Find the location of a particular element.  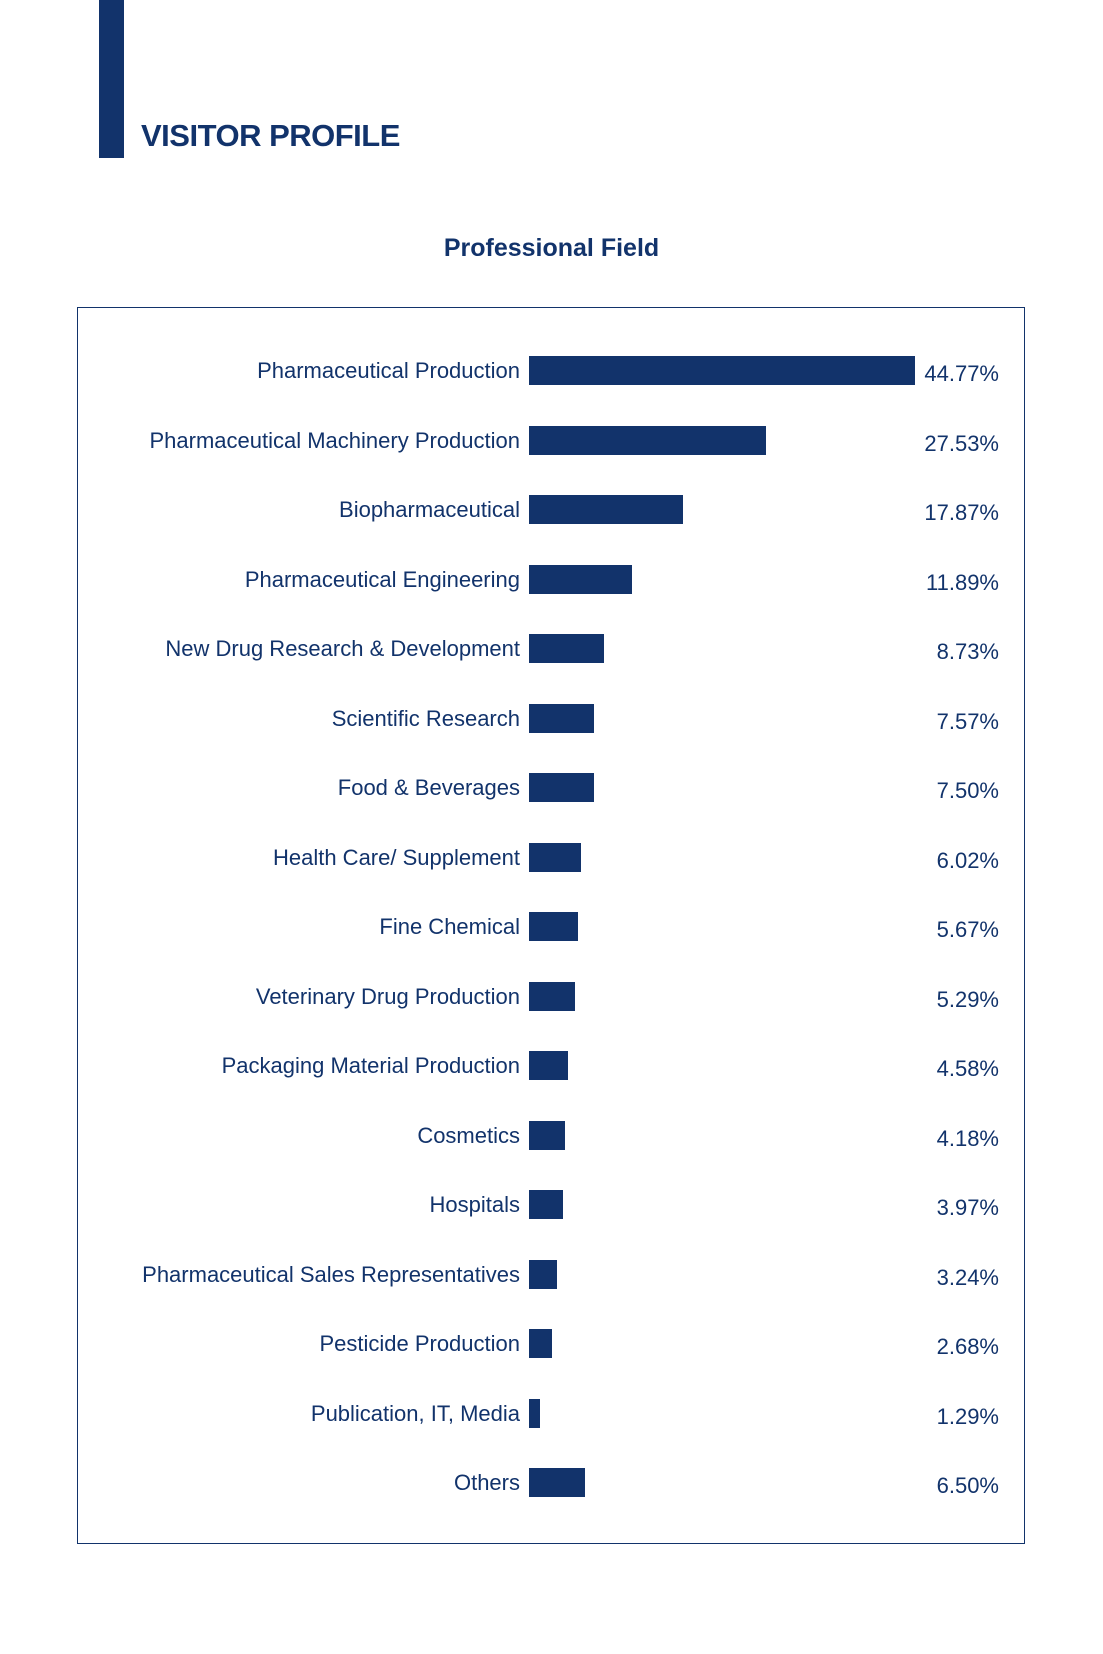

bar-row: Scientific Research 7.57% is located at coordinates (551, 718).